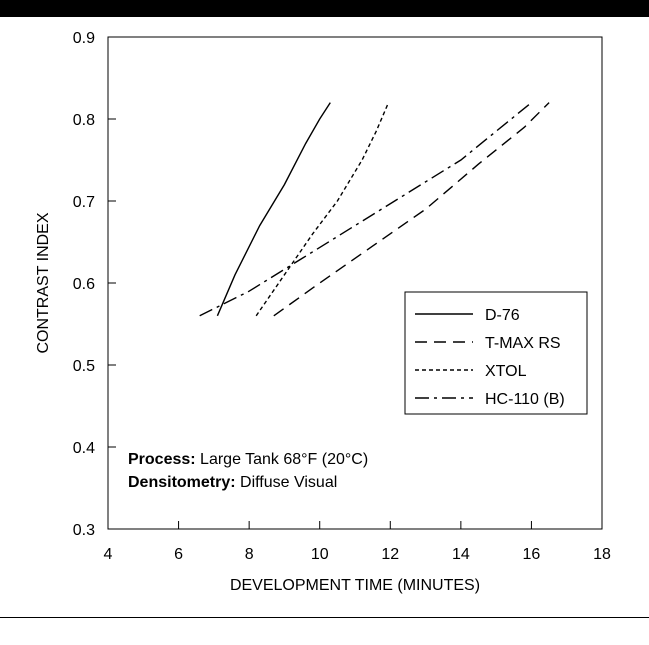 The height and width of the screenshot is (645, 649). I want to click on series-line-t-max-rs, so click(411, 209).